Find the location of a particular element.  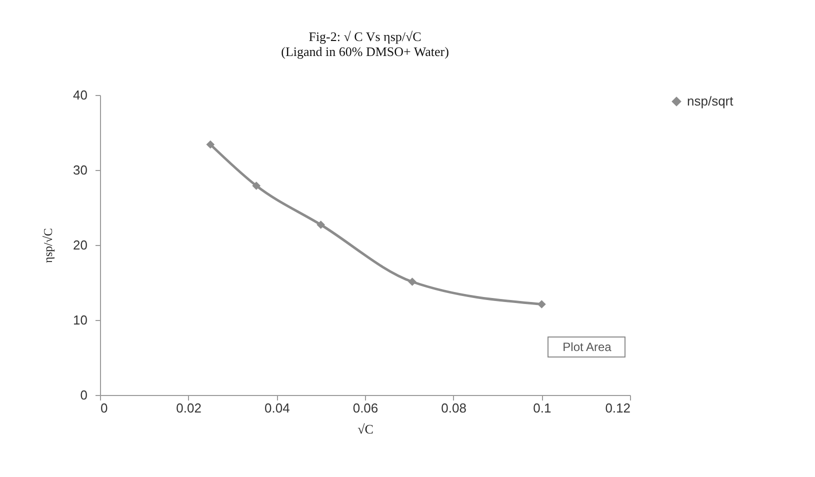

legend-label: nsp/sqrt is located at coordinates (710, 101).